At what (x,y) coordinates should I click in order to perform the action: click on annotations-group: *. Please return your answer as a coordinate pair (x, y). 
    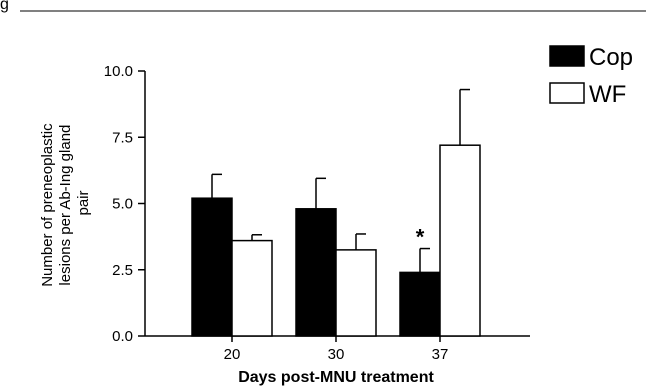
    Looking at the image, I should click on (420, 237).